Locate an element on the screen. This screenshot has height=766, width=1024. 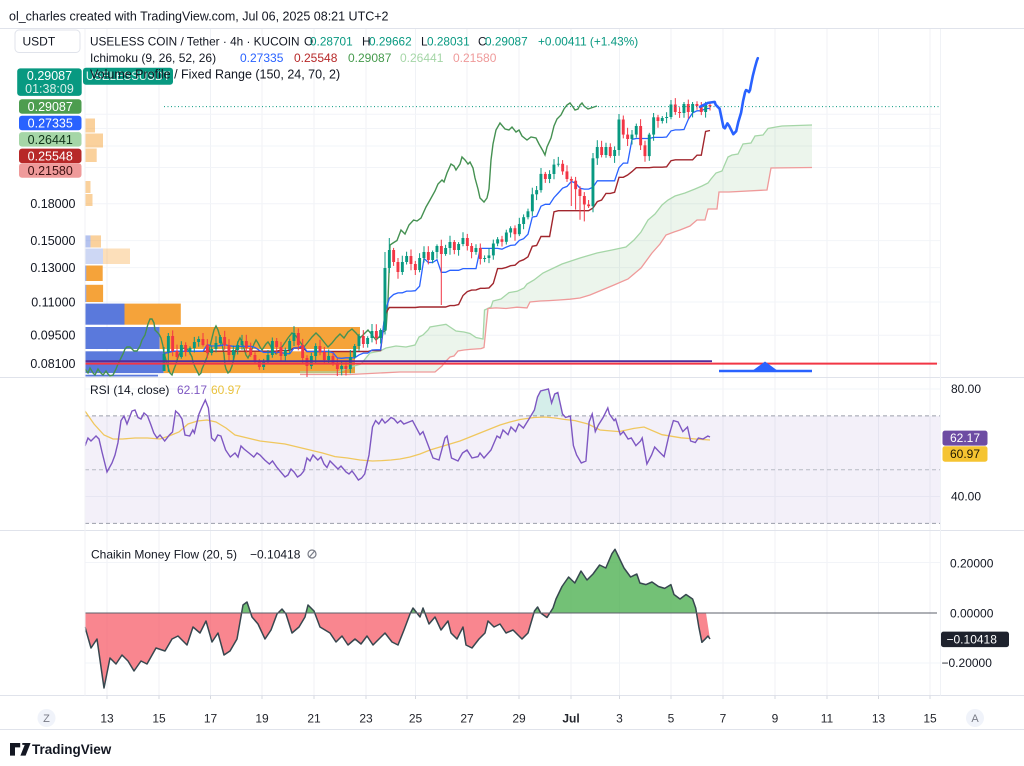
svg-text: 0.11000 is located at coordinates (53, 303).